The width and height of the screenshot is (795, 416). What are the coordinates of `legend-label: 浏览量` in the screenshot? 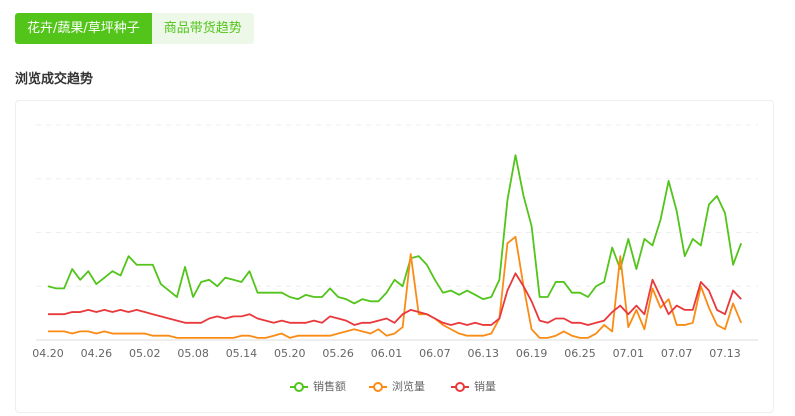 It's located at (408, 386).